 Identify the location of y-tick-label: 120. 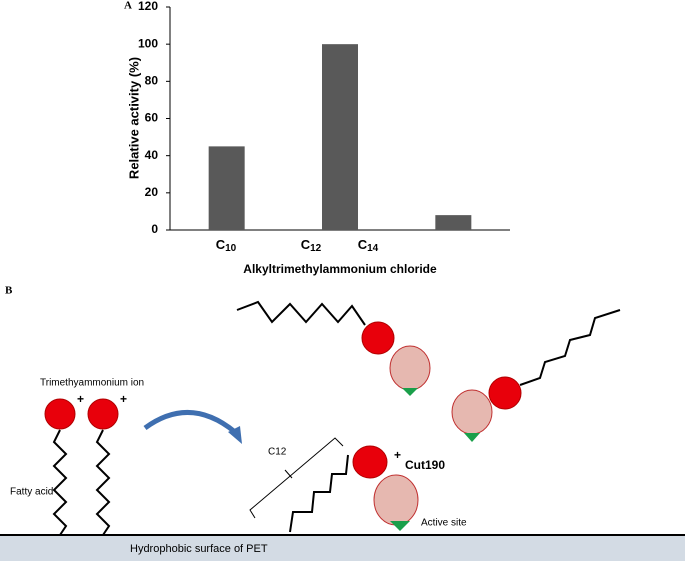
(148, 6).